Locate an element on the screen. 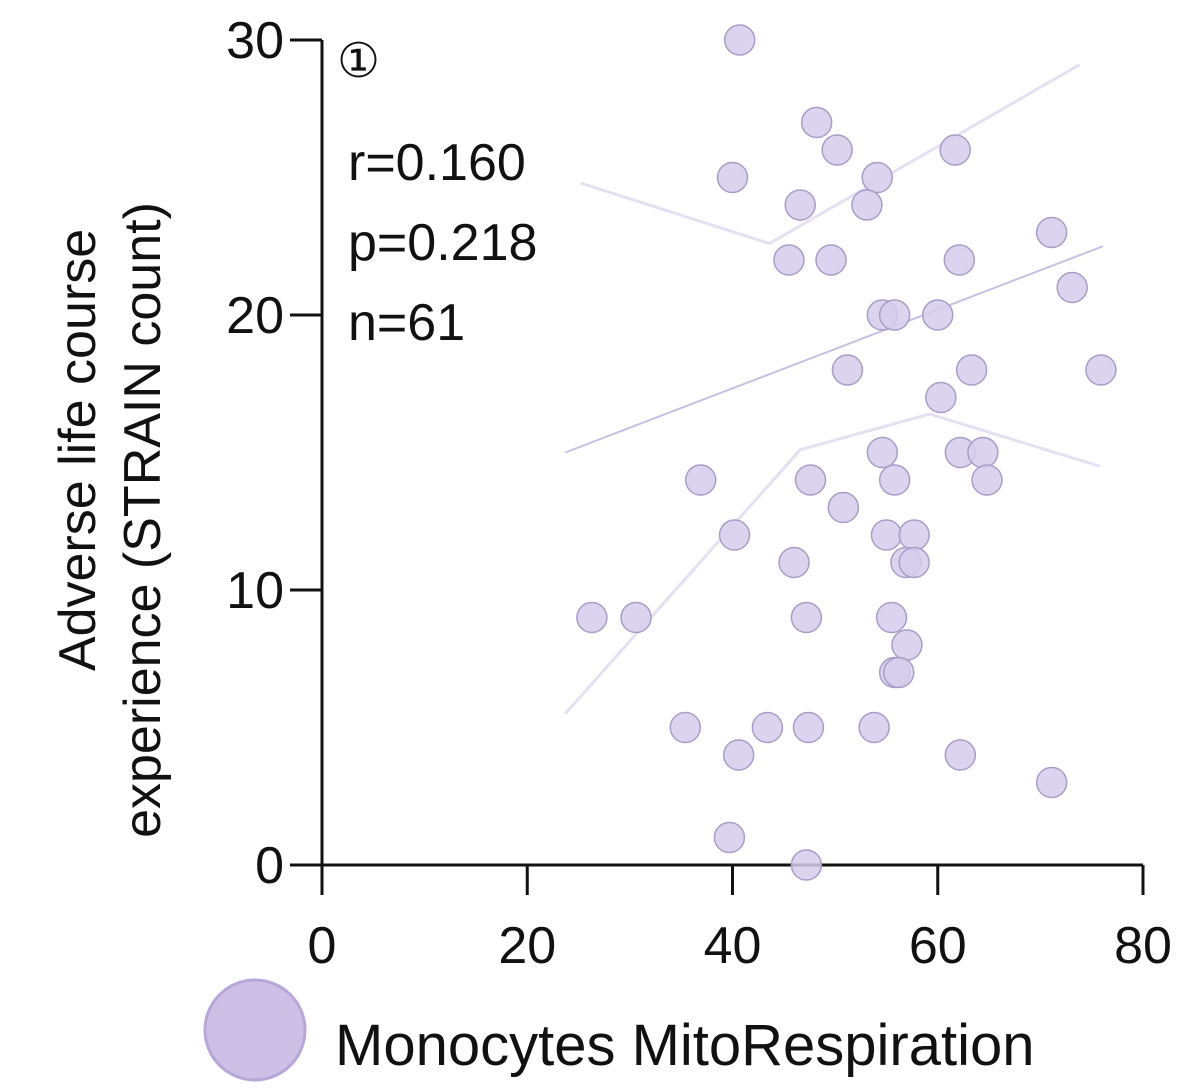 Image resolution: width=1182 pixels, height=1088 pixels. x-tick-label: 60 is located at coordinates (938, 946).